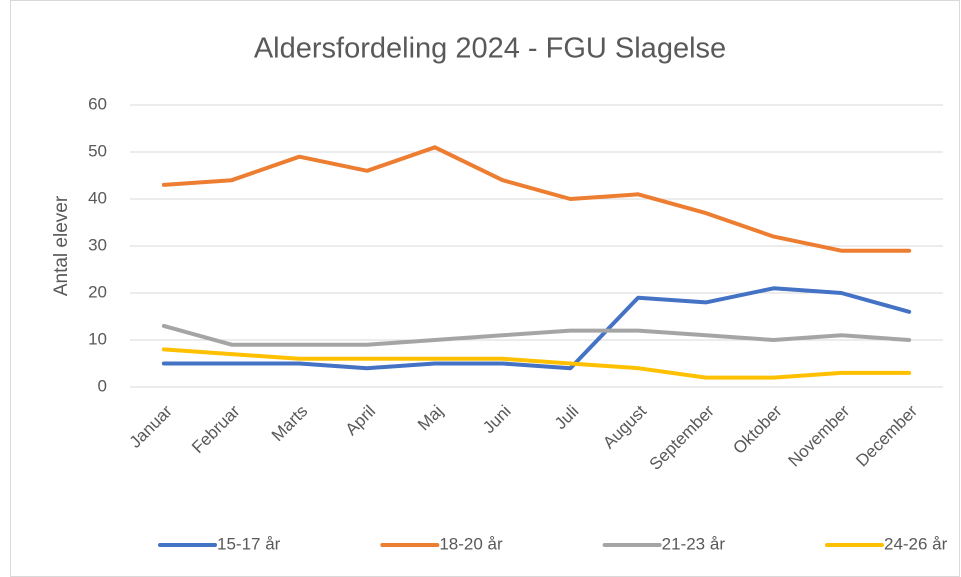 The image size is (961, 577). What do you see at coordinates (249, 543) in the screenshot?
I see `legend-label: 15-17 år` at bounding box center [249, 543].